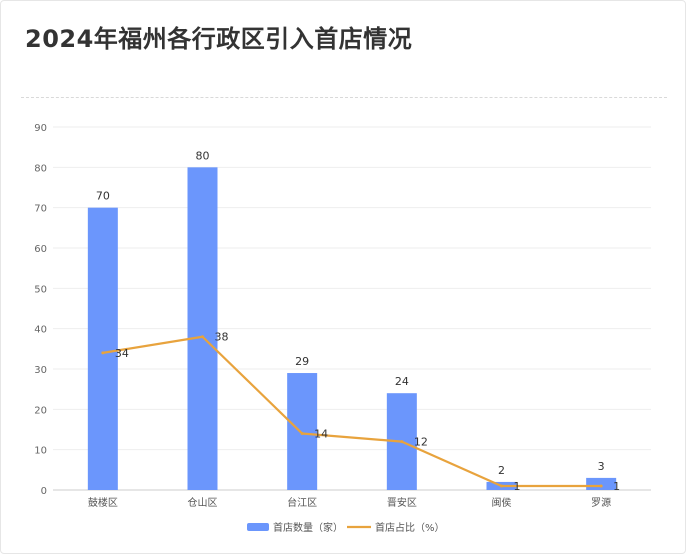 The width and height of the screenshot is (688, 556). Describe the element at coordinates (421, 442) in the screenshot. I see `line-value-label: 12` at that location.